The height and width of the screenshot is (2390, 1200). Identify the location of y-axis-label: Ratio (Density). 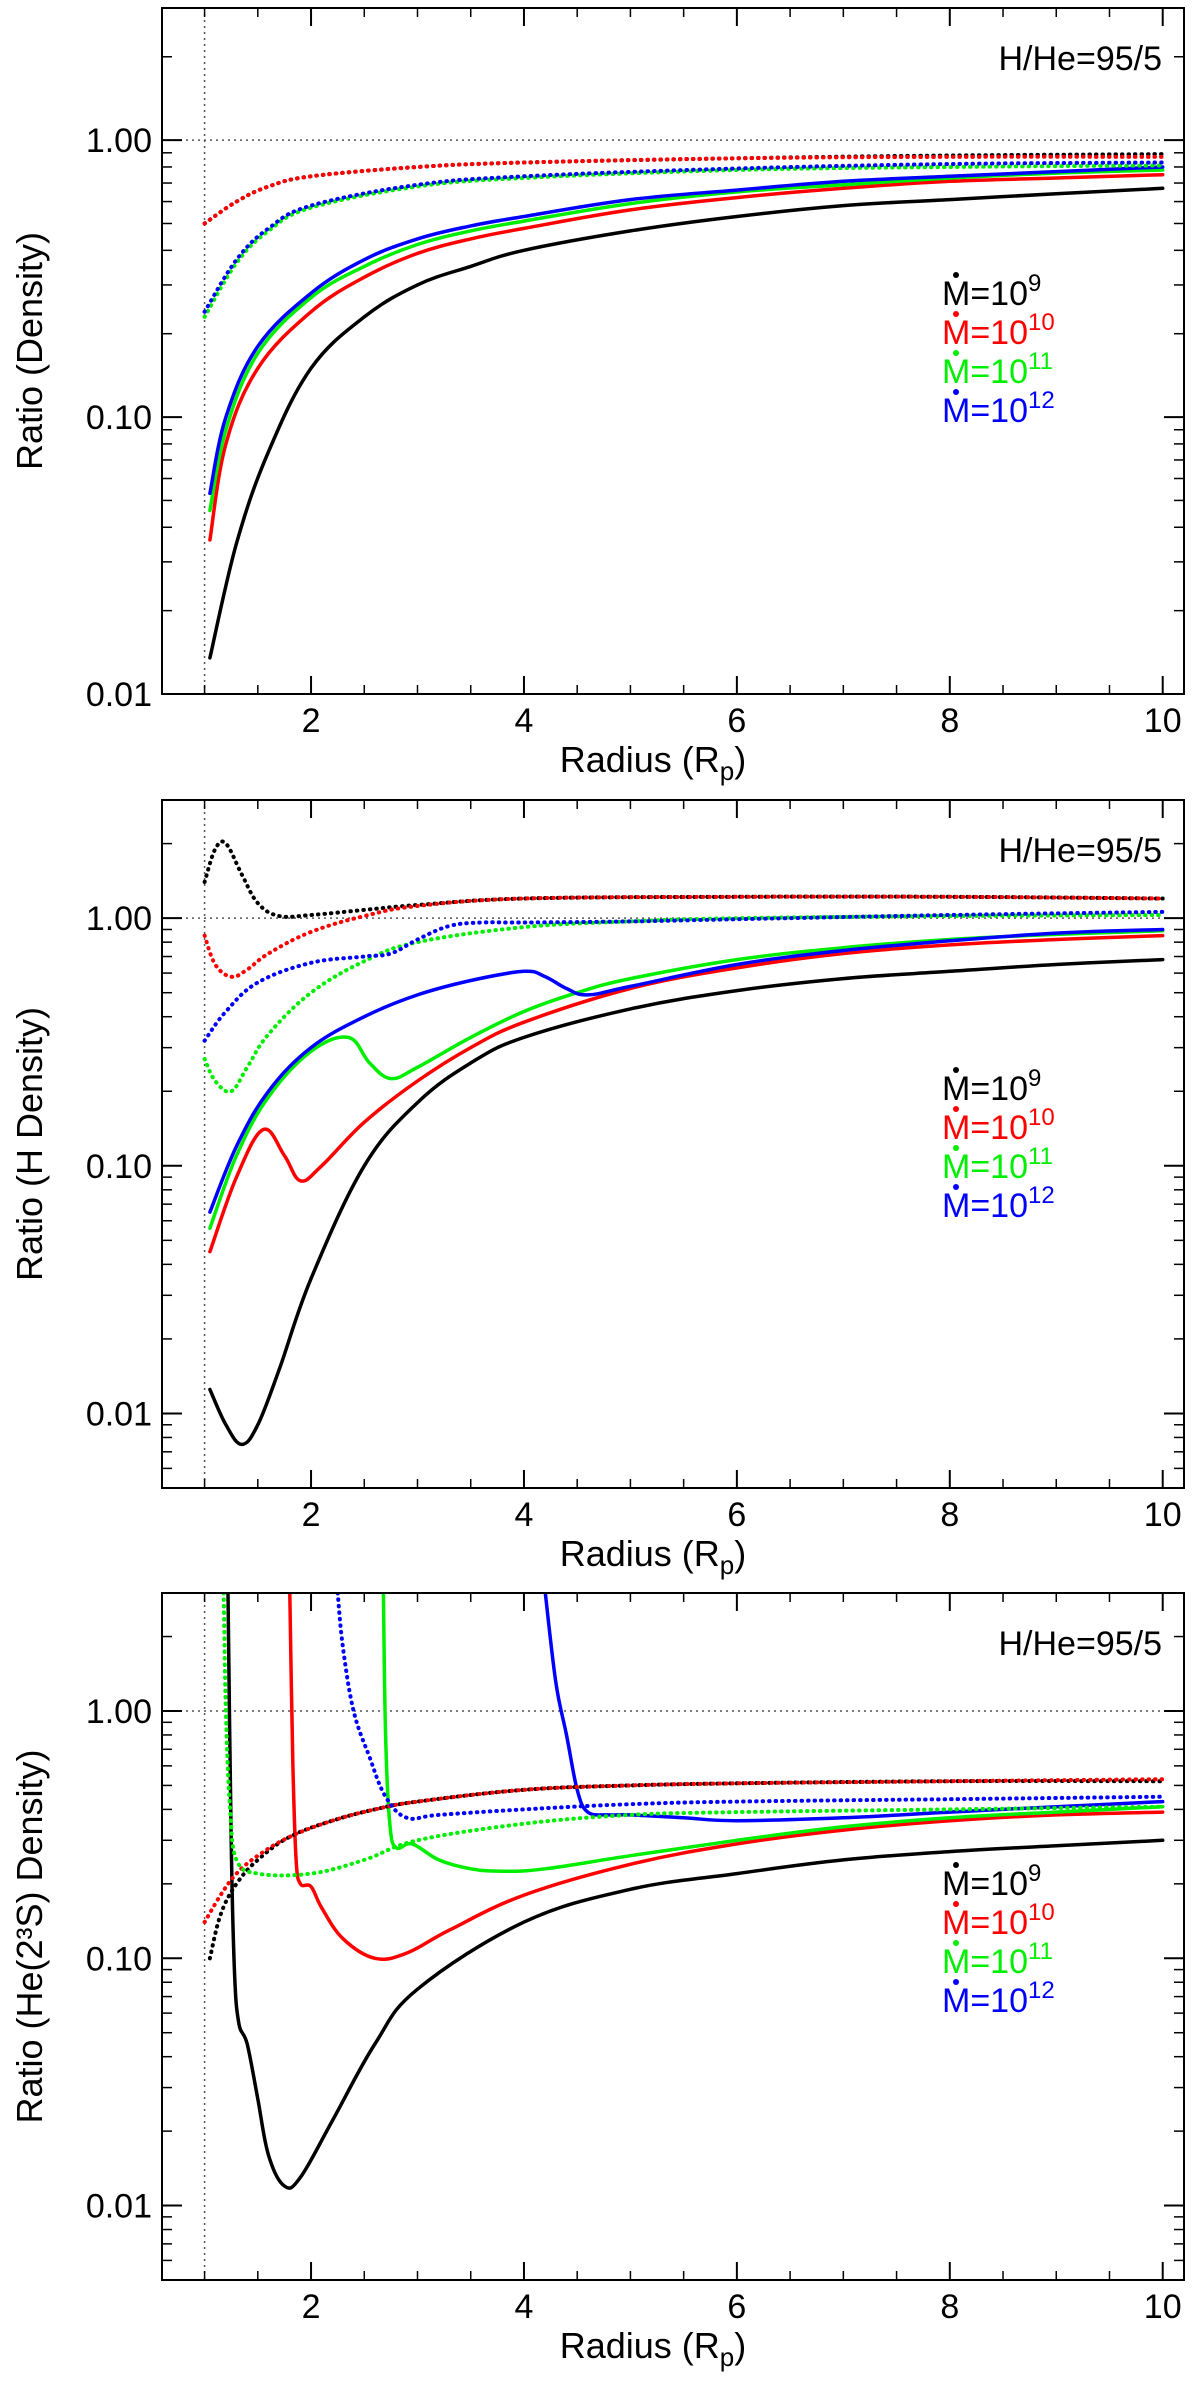
(29, 351).